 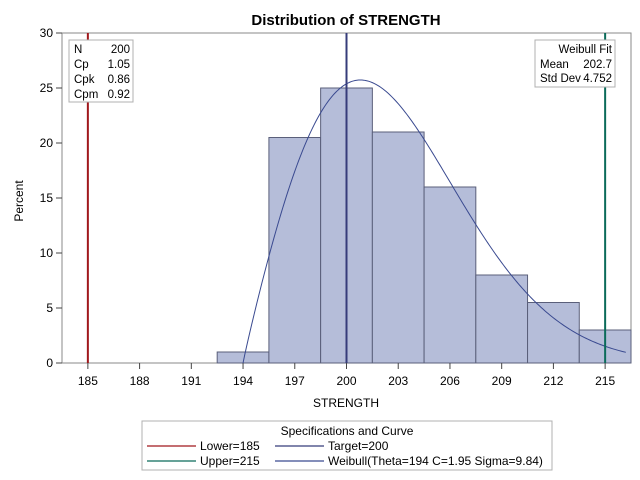 I want to click on capability-stats-box, so click(x=101, y=71).